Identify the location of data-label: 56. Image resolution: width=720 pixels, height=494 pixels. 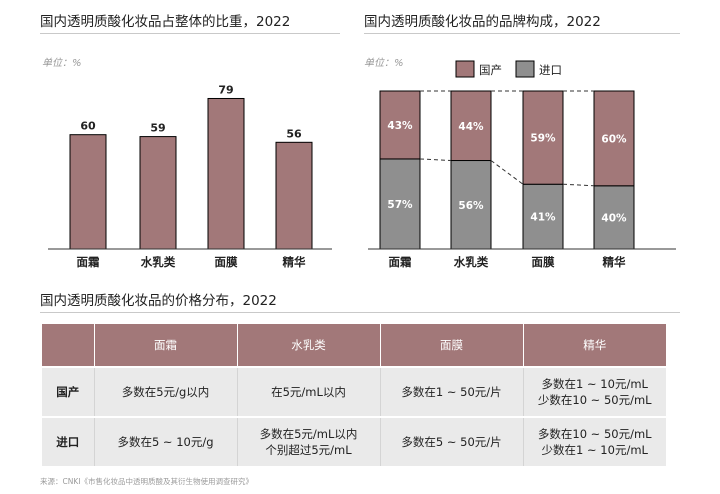
(294, 133).